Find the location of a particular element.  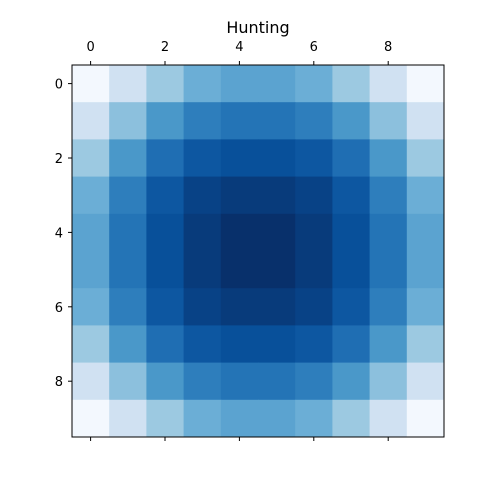

x-tick-label: 4 is located at coordinates (239, 47).